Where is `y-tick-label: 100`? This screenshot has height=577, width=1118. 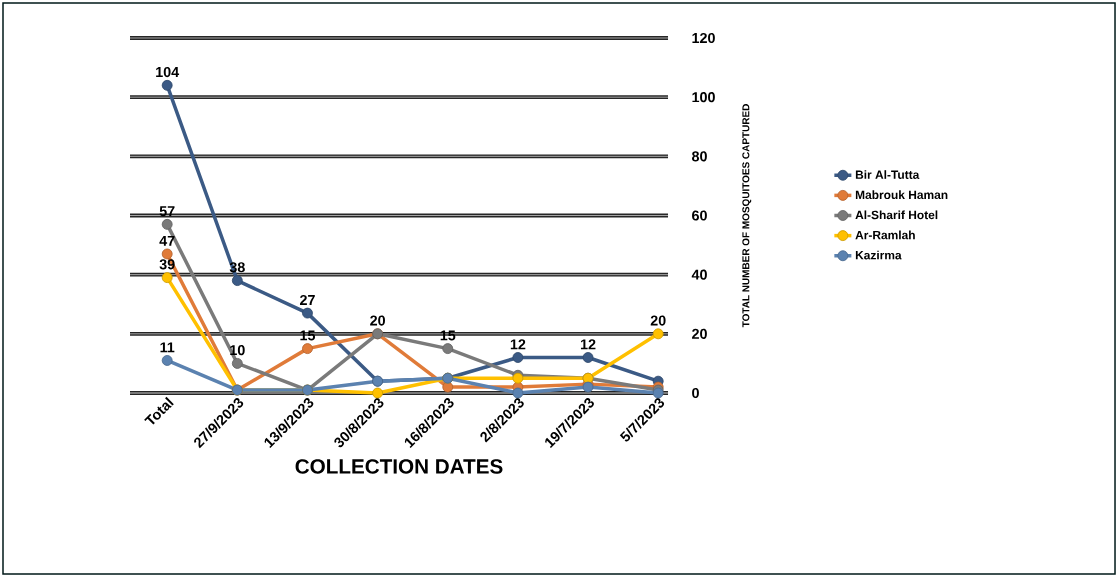 y-tick-label: 100 is located at coordinates (703, 97).